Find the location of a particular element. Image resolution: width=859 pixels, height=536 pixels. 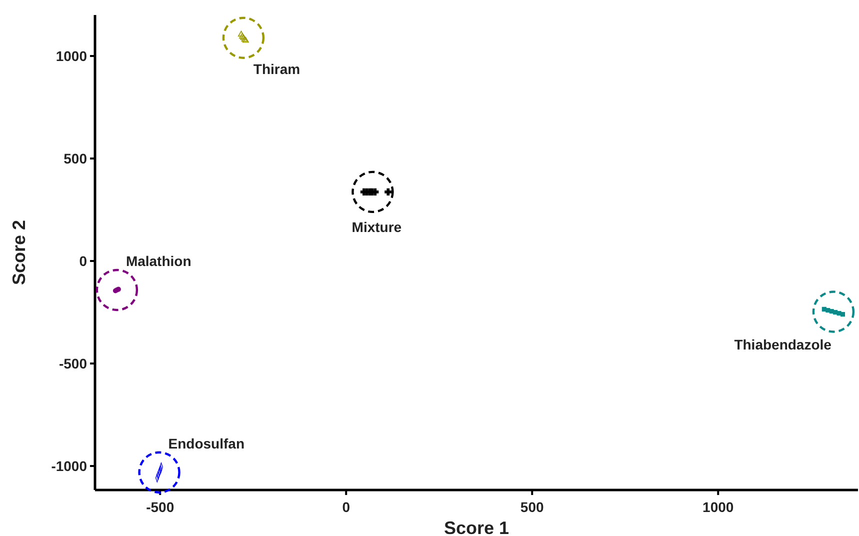

y-tick-label: 500 is located at coordinates (76, 158).